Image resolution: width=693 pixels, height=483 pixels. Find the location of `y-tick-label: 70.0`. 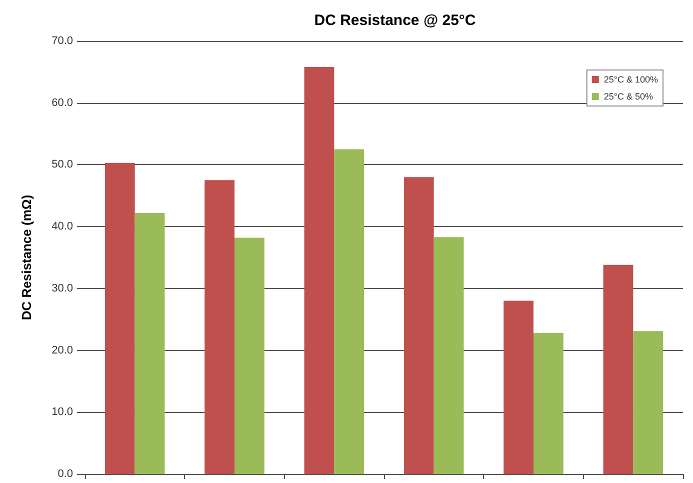

y-tick-label: 70.0 is located at coordinates (62, 41).